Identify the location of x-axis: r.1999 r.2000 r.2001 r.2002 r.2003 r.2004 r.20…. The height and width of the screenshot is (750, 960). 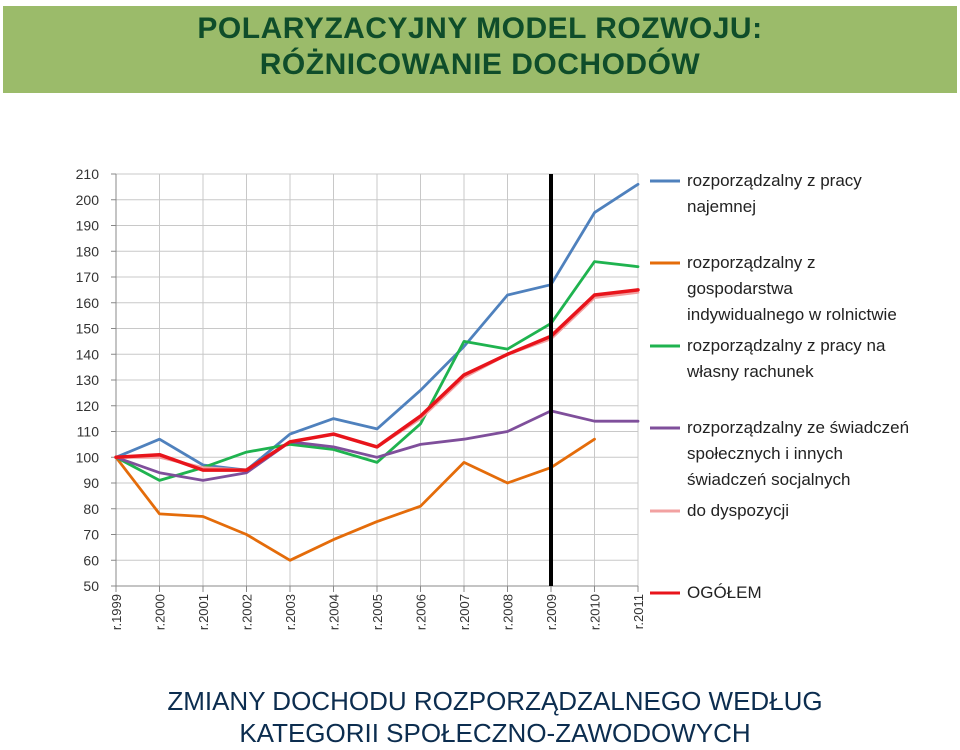
(377, 607).